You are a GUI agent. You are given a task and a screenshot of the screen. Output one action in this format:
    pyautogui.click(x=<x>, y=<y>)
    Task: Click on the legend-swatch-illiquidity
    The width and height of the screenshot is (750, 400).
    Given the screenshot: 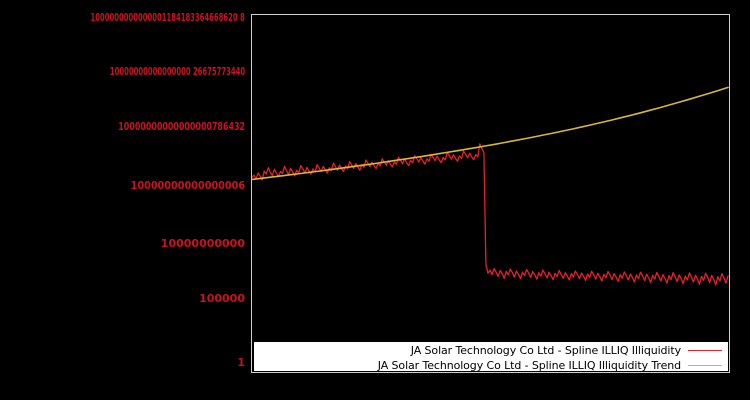 What is the action you would take?
    pyautogui.click(x=705, y=350)
    